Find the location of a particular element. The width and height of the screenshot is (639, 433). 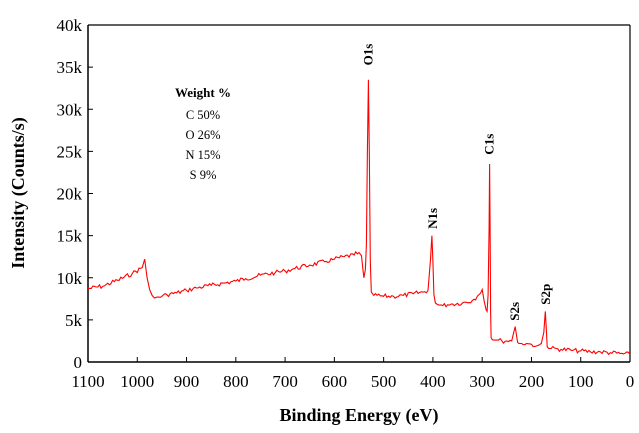

y-axis-ticks: 0 5k 10k 15k 20k 25k 30k 35k 40k is located at coordinates (75, 194).